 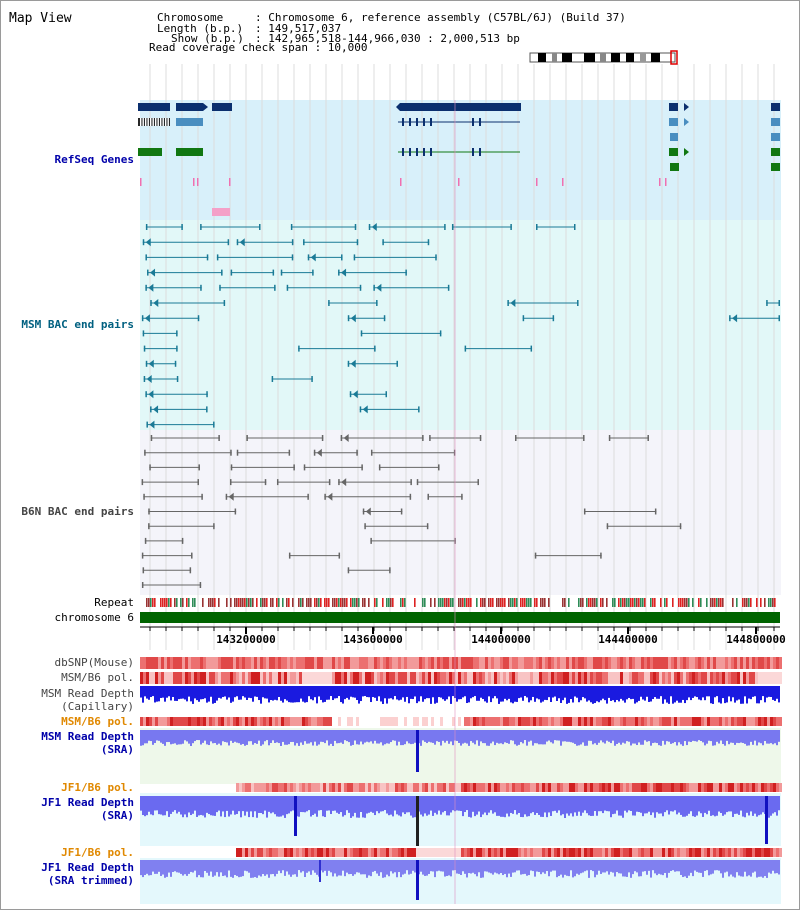 What do you see at coordinates (97, 721) in the screenshot?
I see `track-label-msm-b6-pol-2: MSM/B6 pol.` at bounding box center [97, 721].